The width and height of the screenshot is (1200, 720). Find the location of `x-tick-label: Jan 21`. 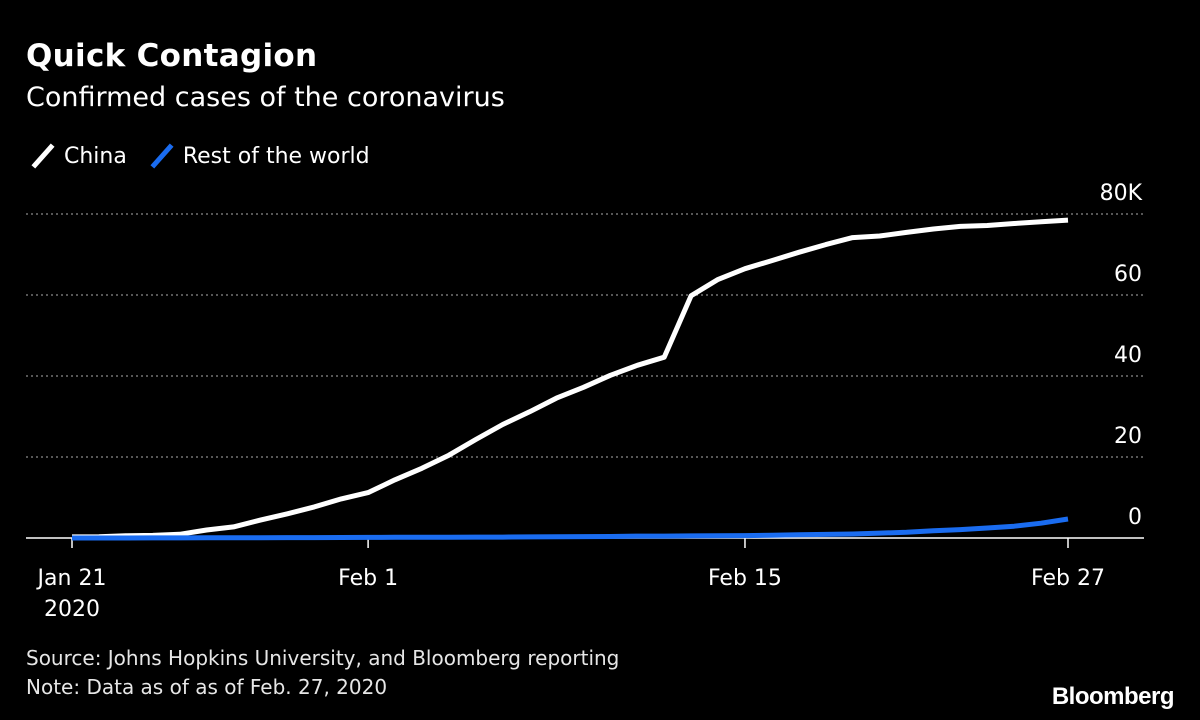

x-tick-label: Jan 21 is located at coordinates (71, 578).